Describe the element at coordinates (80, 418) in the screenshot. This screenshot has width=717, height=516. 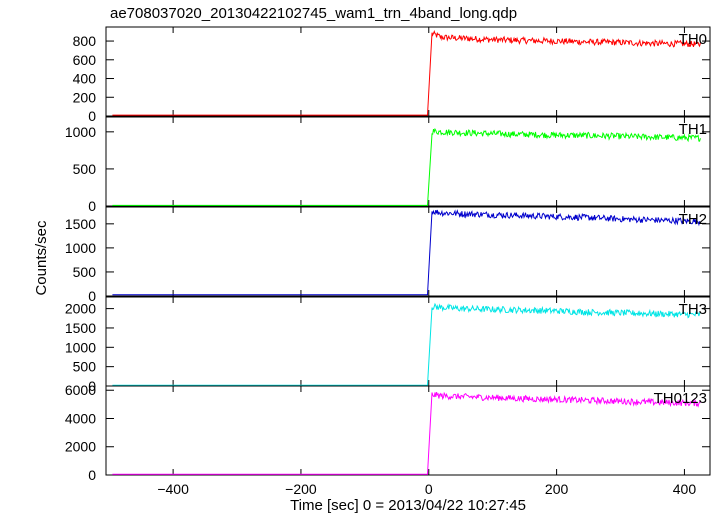
I see `y-tick-label-th0123-2: 4000` at that location.